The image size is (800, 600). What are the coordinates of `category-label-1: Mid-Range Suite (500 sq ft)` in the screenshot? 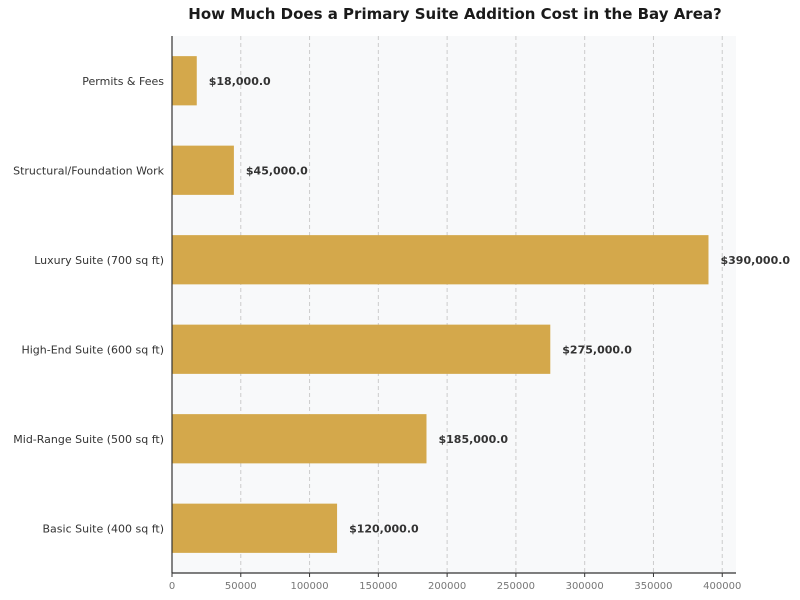 It's located at (88, 439).